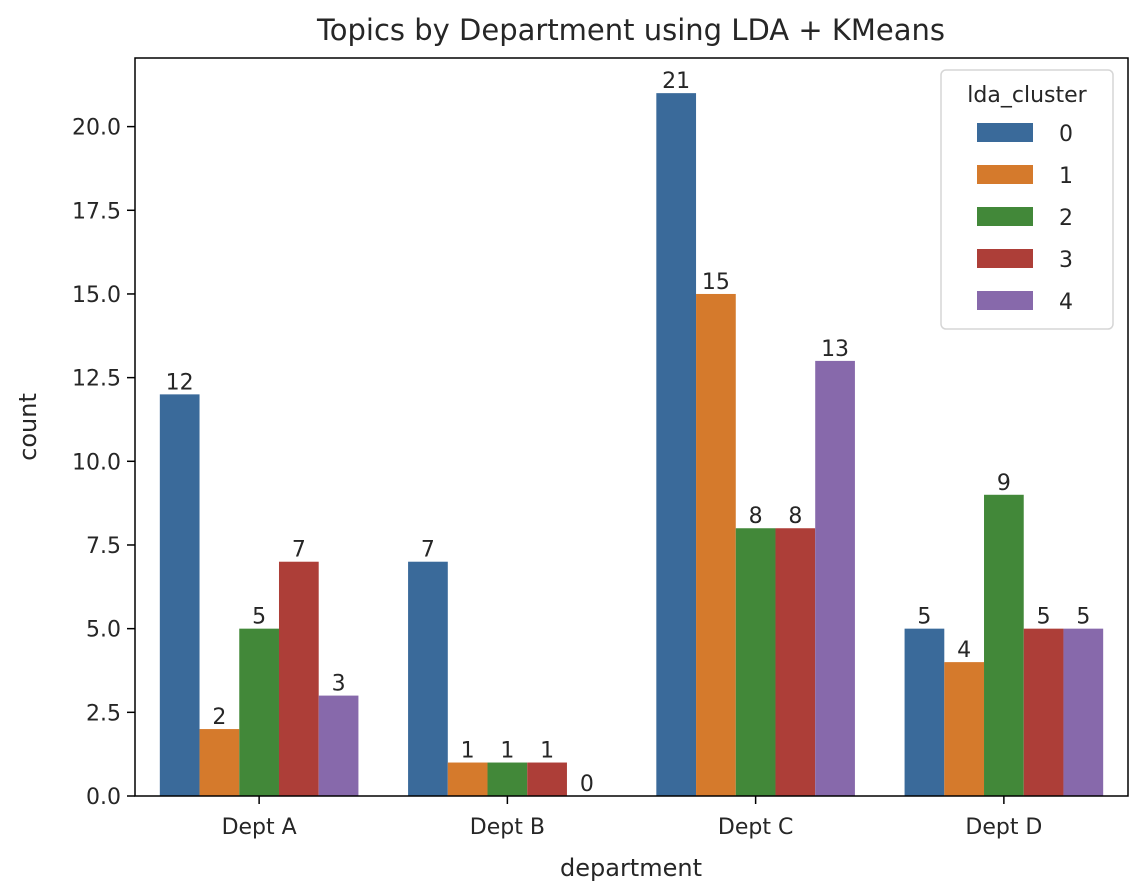  I want to click on y-tick-label: 20.0, so click(96, 128).